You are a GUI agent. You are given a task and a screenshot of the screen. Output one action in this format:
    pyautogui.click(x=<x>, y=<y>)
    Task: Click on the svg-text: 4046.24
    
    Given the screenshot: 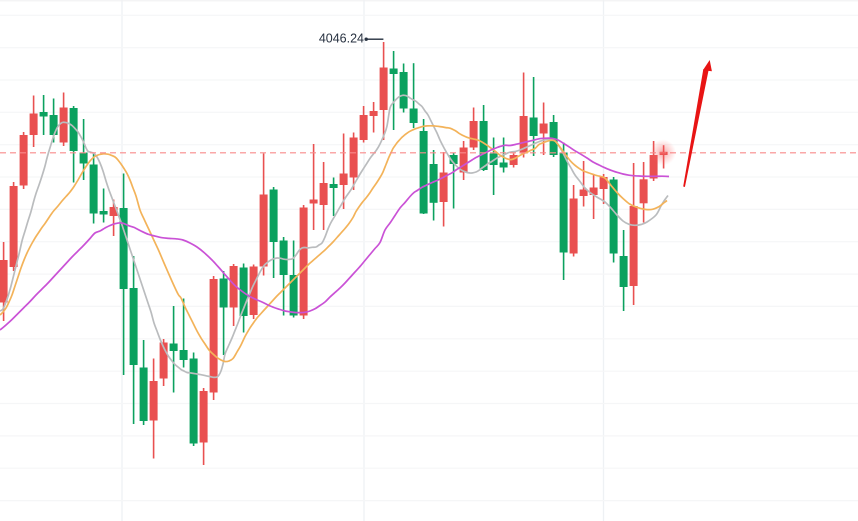 What is the action you would take?
    pyautogui.click(x=341, y=39)
    